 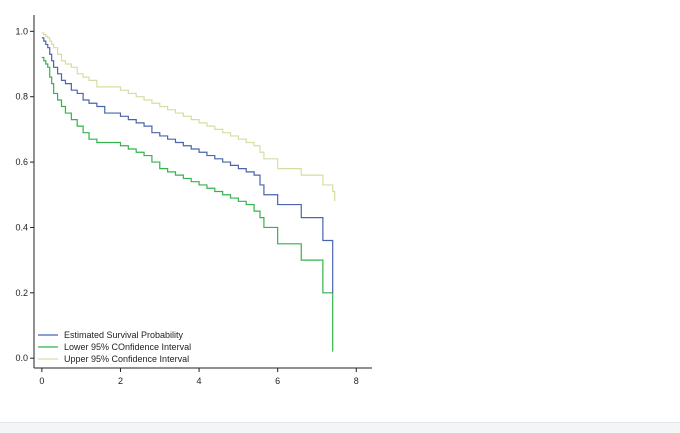 I want to click on x-tick-label: 2, so click(x=120, y=381).